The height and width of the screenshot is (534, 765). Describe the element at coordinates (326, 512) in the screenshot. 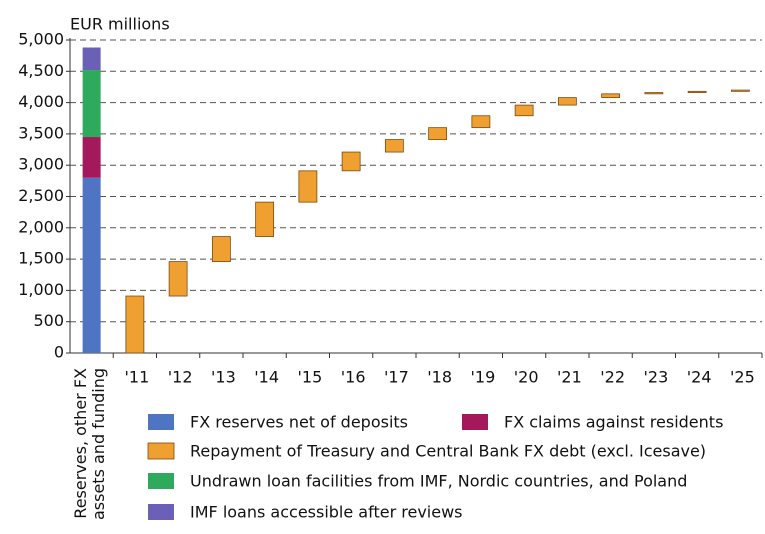

I see `legend-label: IMF loans accessible after reviews` at that location.